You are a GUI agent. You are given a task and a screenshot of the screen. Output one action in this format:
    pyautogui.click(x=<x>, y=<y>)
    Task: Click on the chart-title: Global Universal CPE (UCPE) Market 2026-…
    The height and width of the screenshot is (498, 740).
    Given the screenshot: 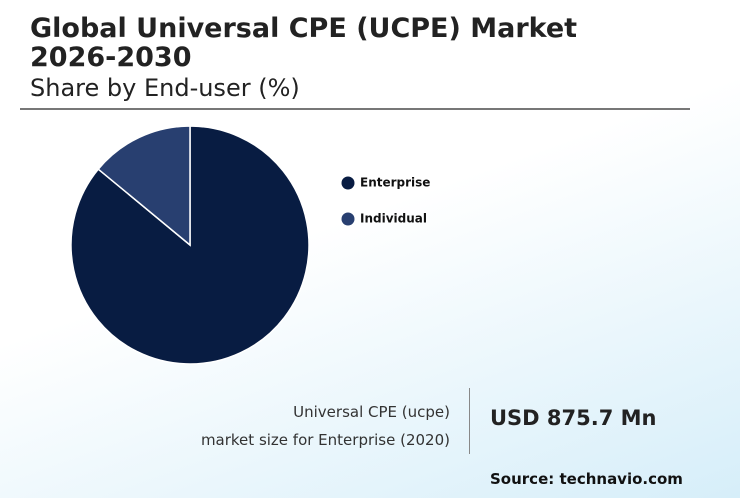 What is the action you would take?
    pyautogui.click(x=304, y=43)
    